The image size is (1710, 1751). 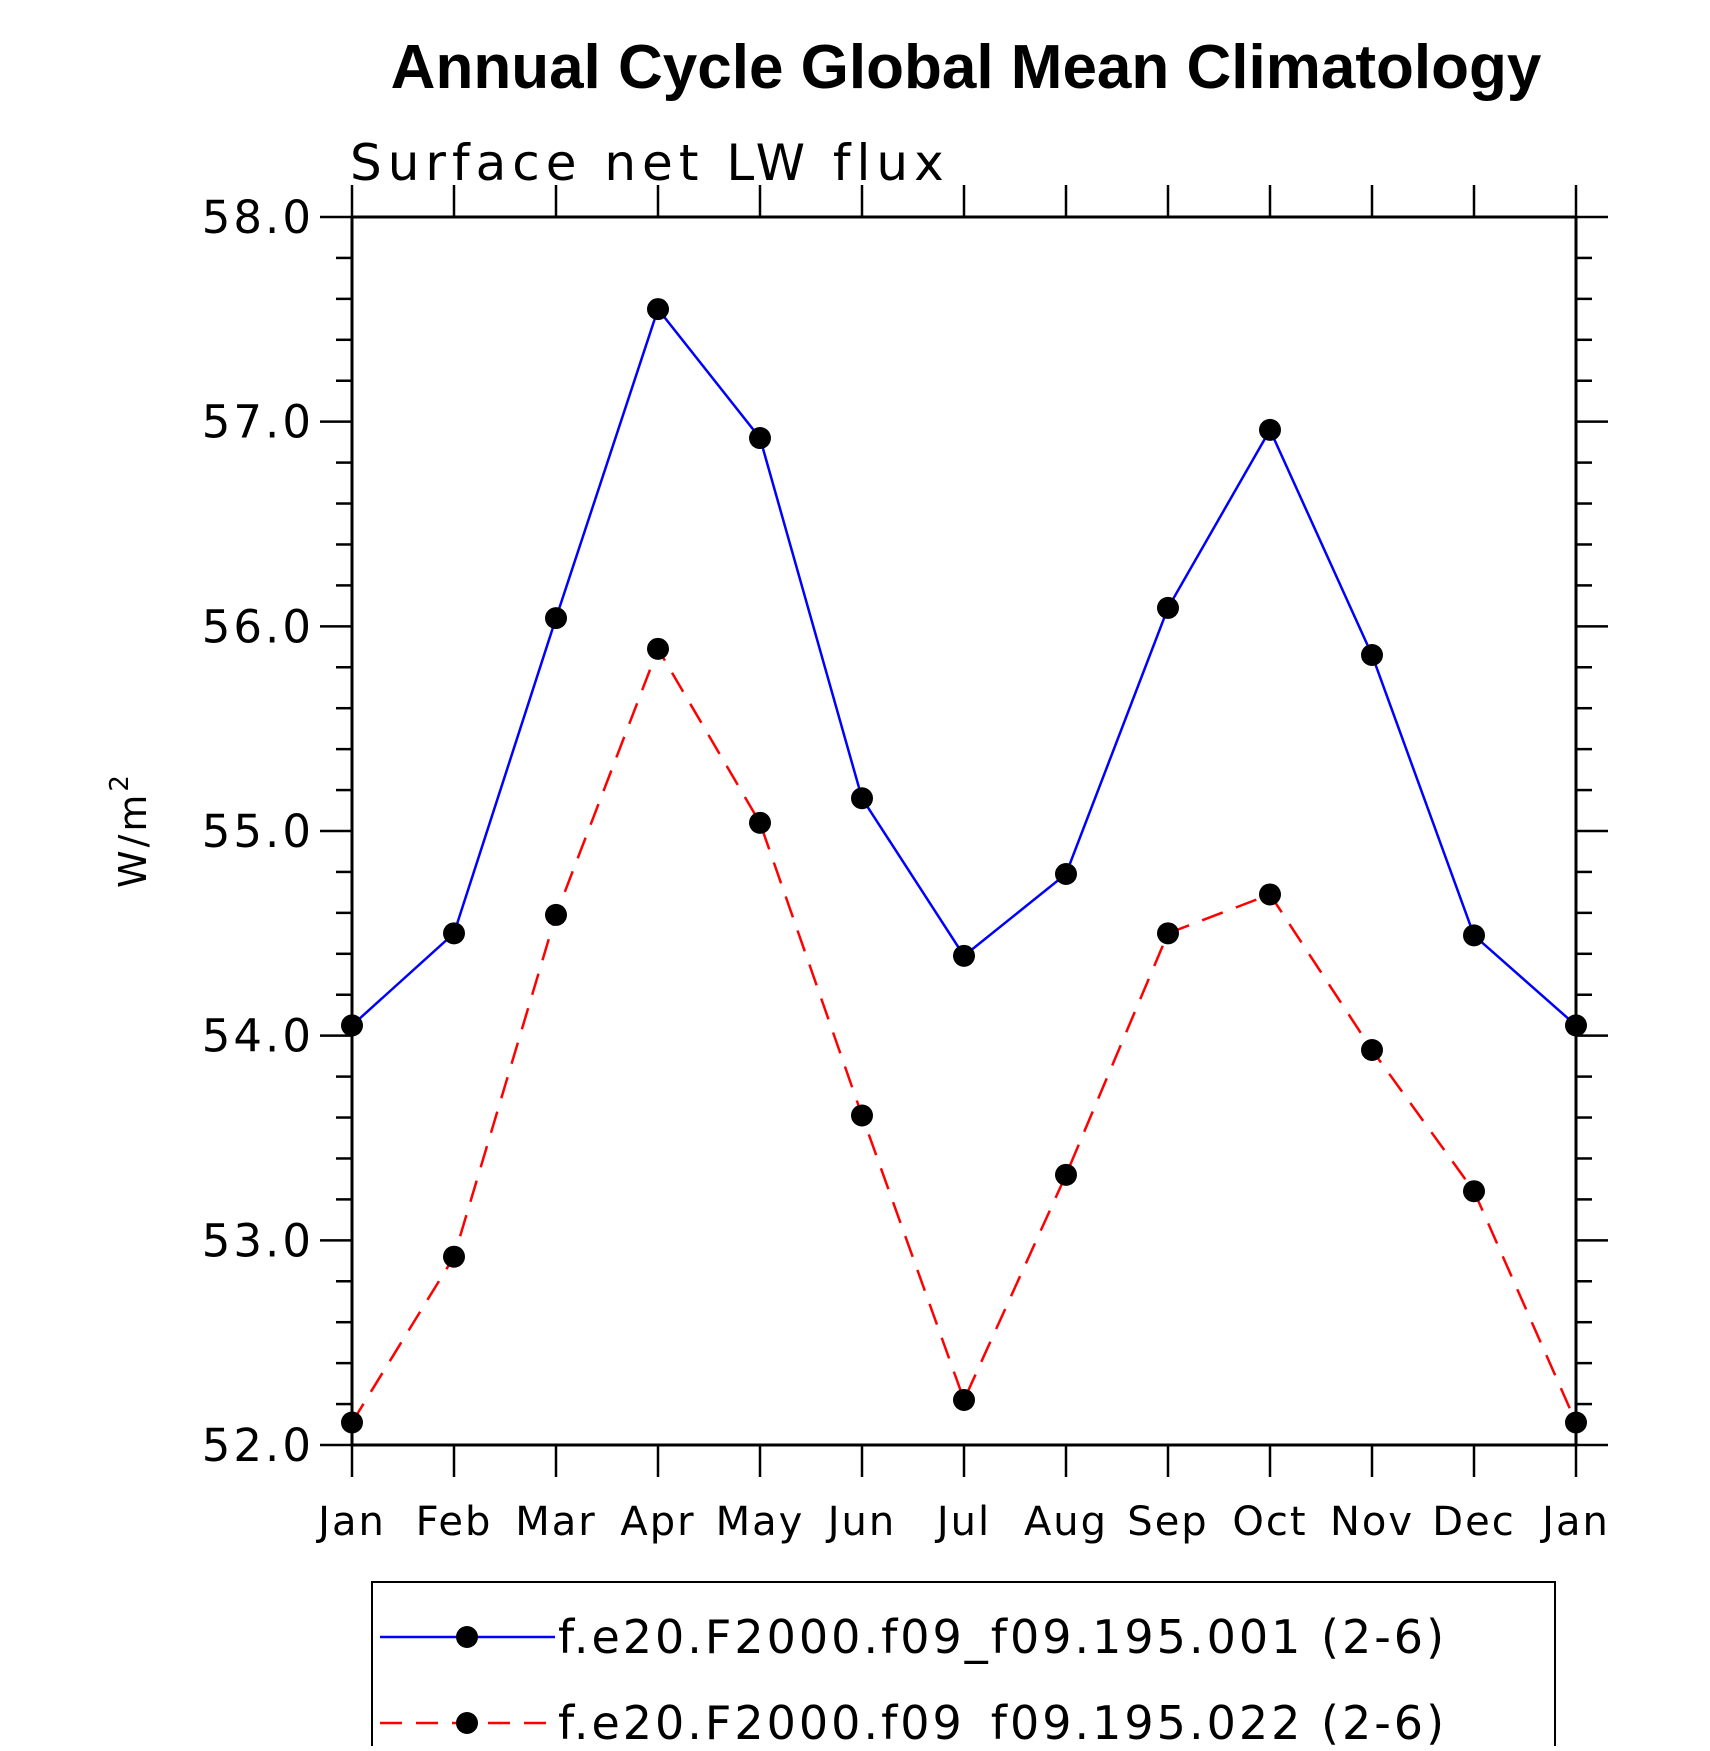 I want to click on x-tick-label: Jun, so click(x=861, y=1522).